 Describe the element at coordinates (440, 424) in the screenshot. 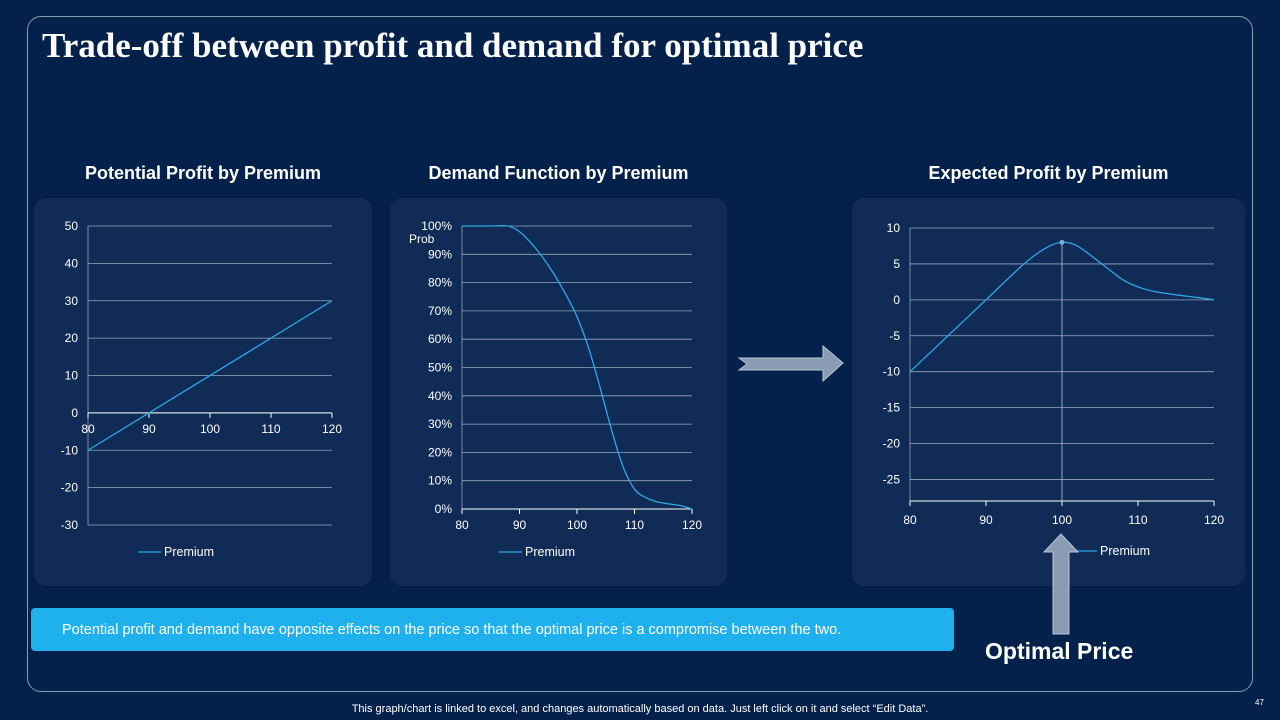

I see `y-tick-label: 30%` at that location.